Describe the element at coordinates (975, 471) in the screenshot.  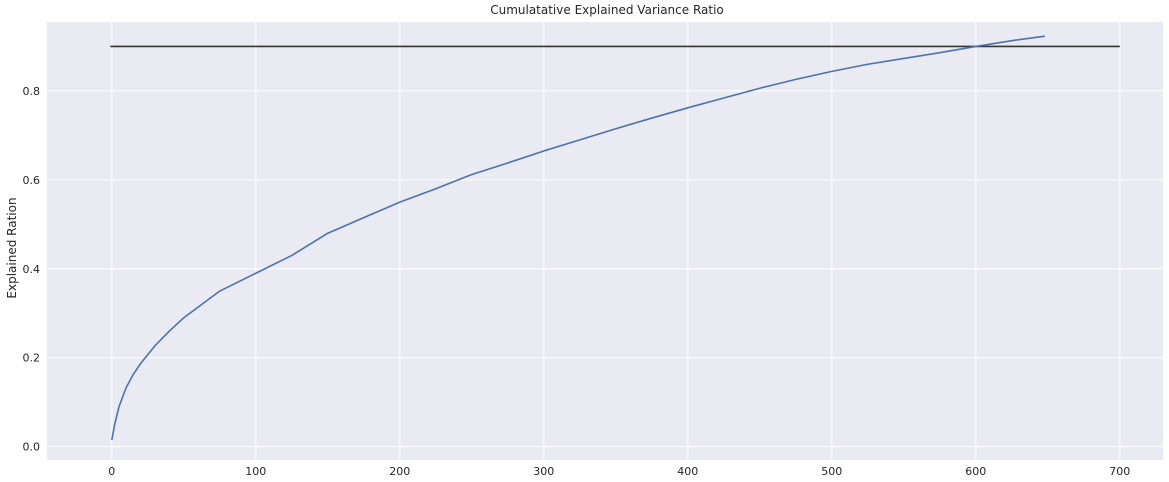
I see `x-tick-label: 600` at that location.